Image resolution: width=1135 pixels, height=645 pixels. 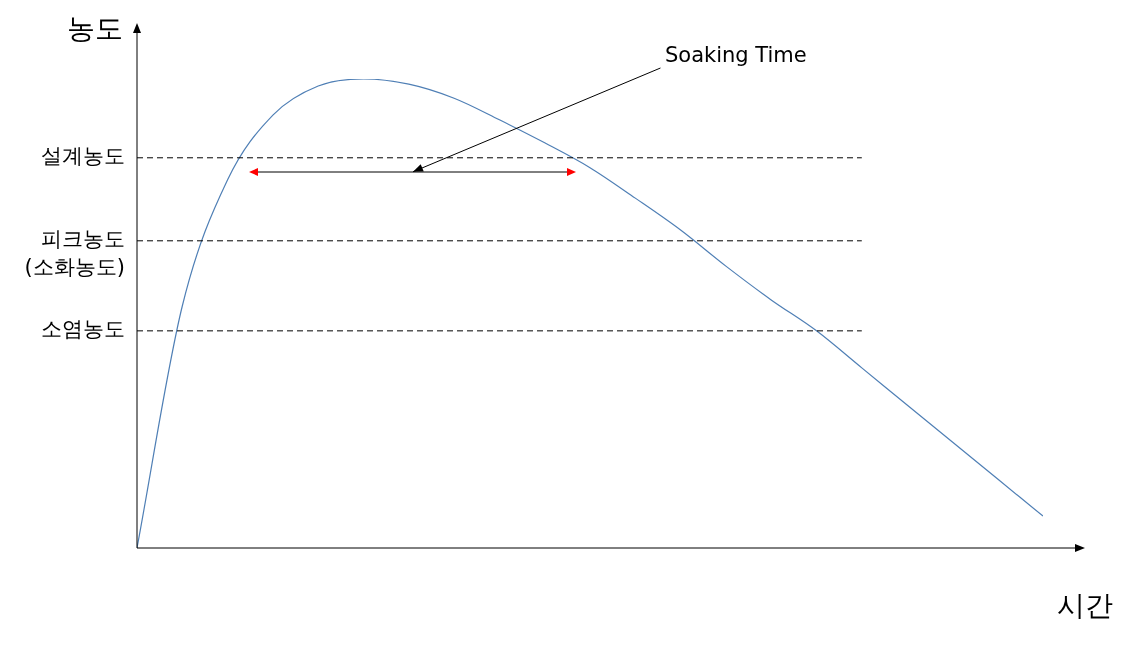 What do you see at coordinates (1085, 606) in the screenshot?
I see `x-axis-title: 시간` at bounding box center [1085, 606].